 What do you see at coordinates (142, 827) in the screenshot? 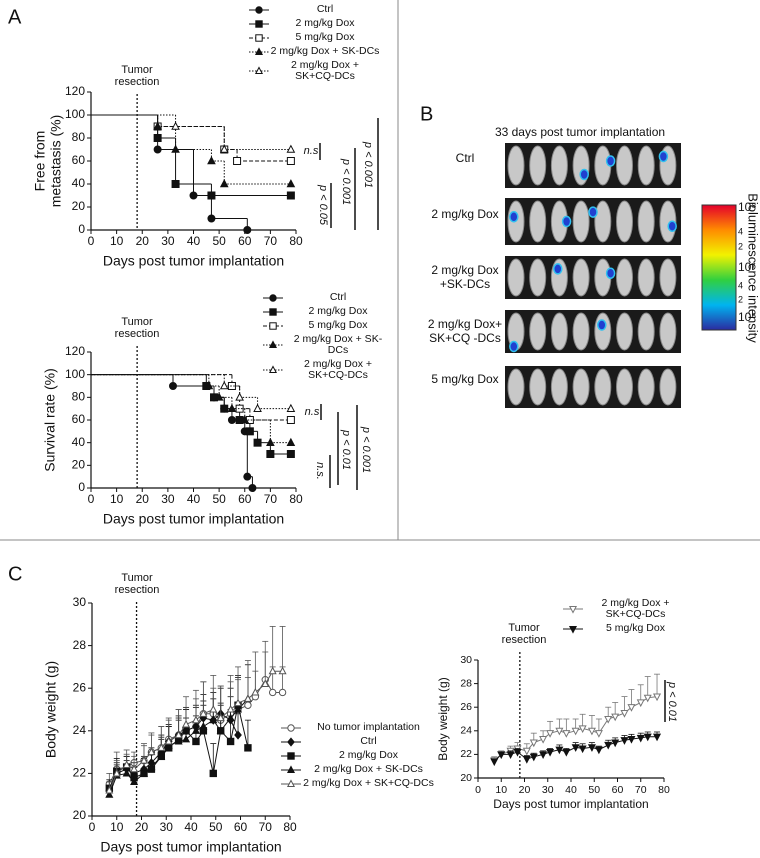
I see `x-tick-label: 20` at bounding box center [142, 827].